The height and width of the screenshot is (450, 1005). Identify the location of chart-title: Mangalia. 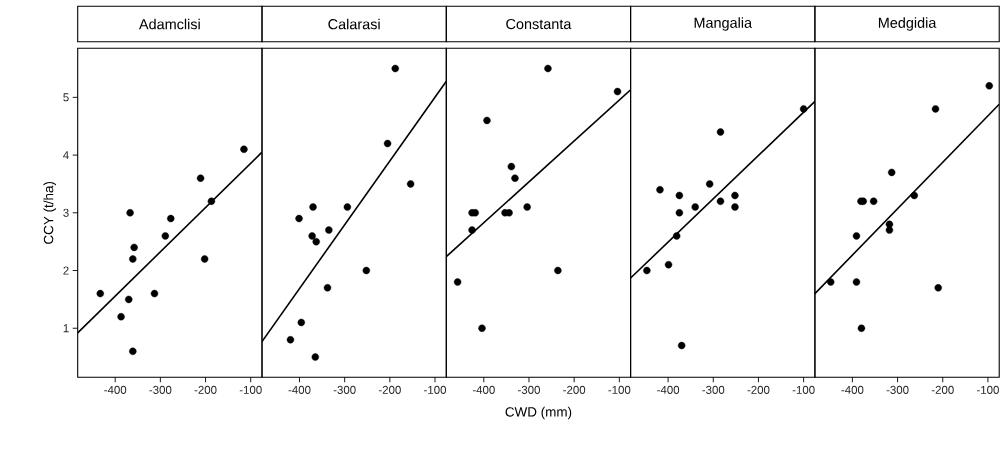
(723, 24).